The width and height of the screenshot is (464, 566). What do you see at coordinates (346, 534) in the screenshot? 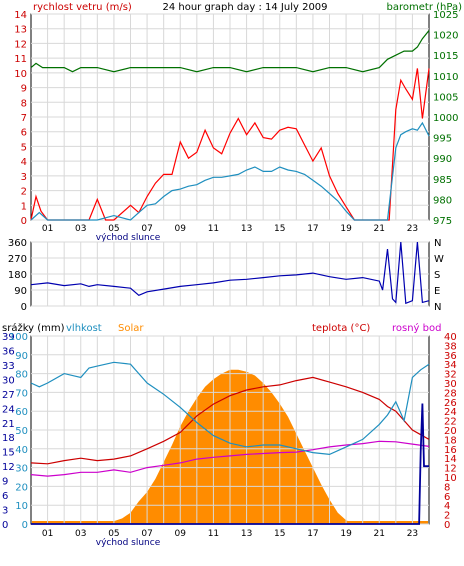
I see `temperature-x-tick-label: 19` at bounding box center [346, 534].